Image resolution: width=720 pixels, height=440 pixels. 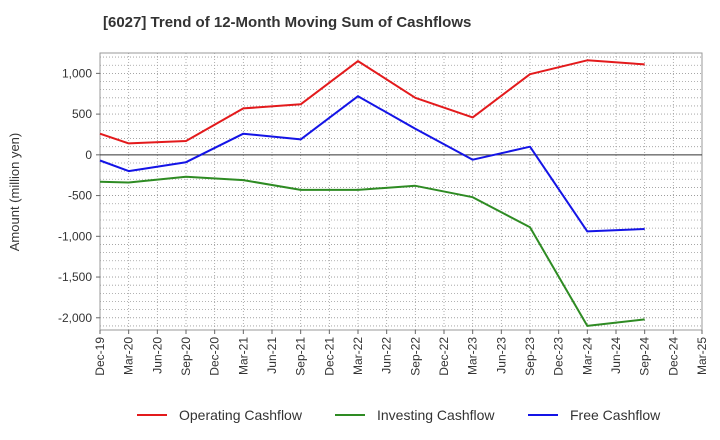 What do you see at coordinates (702, 356) in the screenshot?
I see `x-tick-label: Mar-25` at bounding box center [702, 356].